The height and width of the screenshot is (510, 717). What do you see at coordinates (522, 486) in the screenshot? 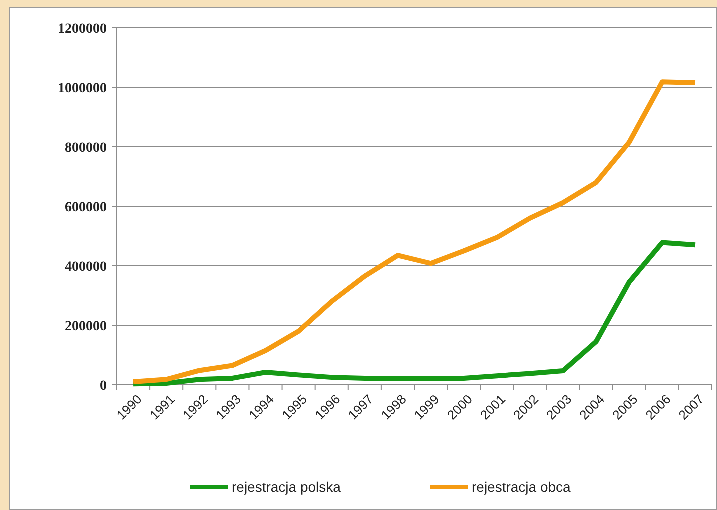
I see `legend-label: rejestracja obca` at bounding box center [522, 486].